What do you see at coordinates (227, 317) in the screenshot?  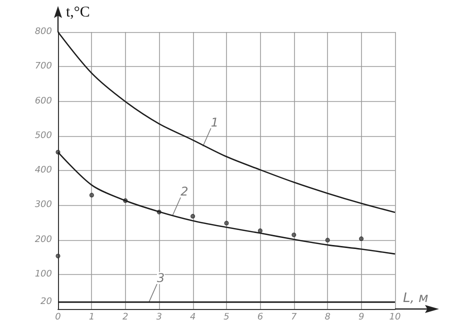 I see `x-tick-label: 5` at bounding box center [227, 317].